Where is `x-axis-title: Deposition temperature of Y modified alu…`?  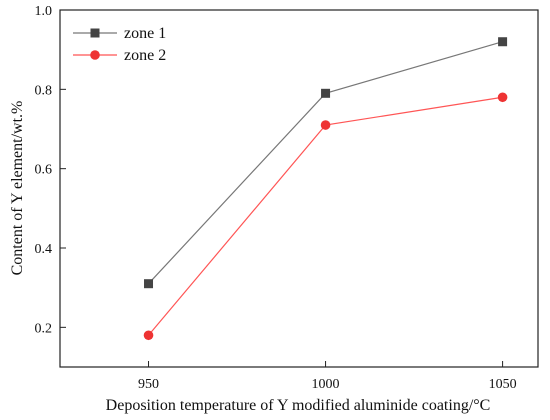 x-axis-title: Deposition temperature of Y modified alu… is located at coordinates (298, 405).